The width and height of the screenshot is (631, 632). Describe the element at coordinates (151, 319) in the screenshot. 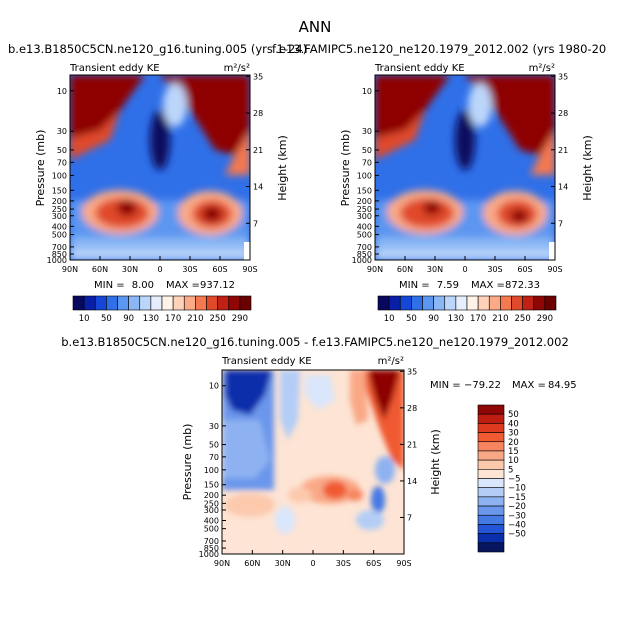

I see `colorbar-label: 130` at that location.